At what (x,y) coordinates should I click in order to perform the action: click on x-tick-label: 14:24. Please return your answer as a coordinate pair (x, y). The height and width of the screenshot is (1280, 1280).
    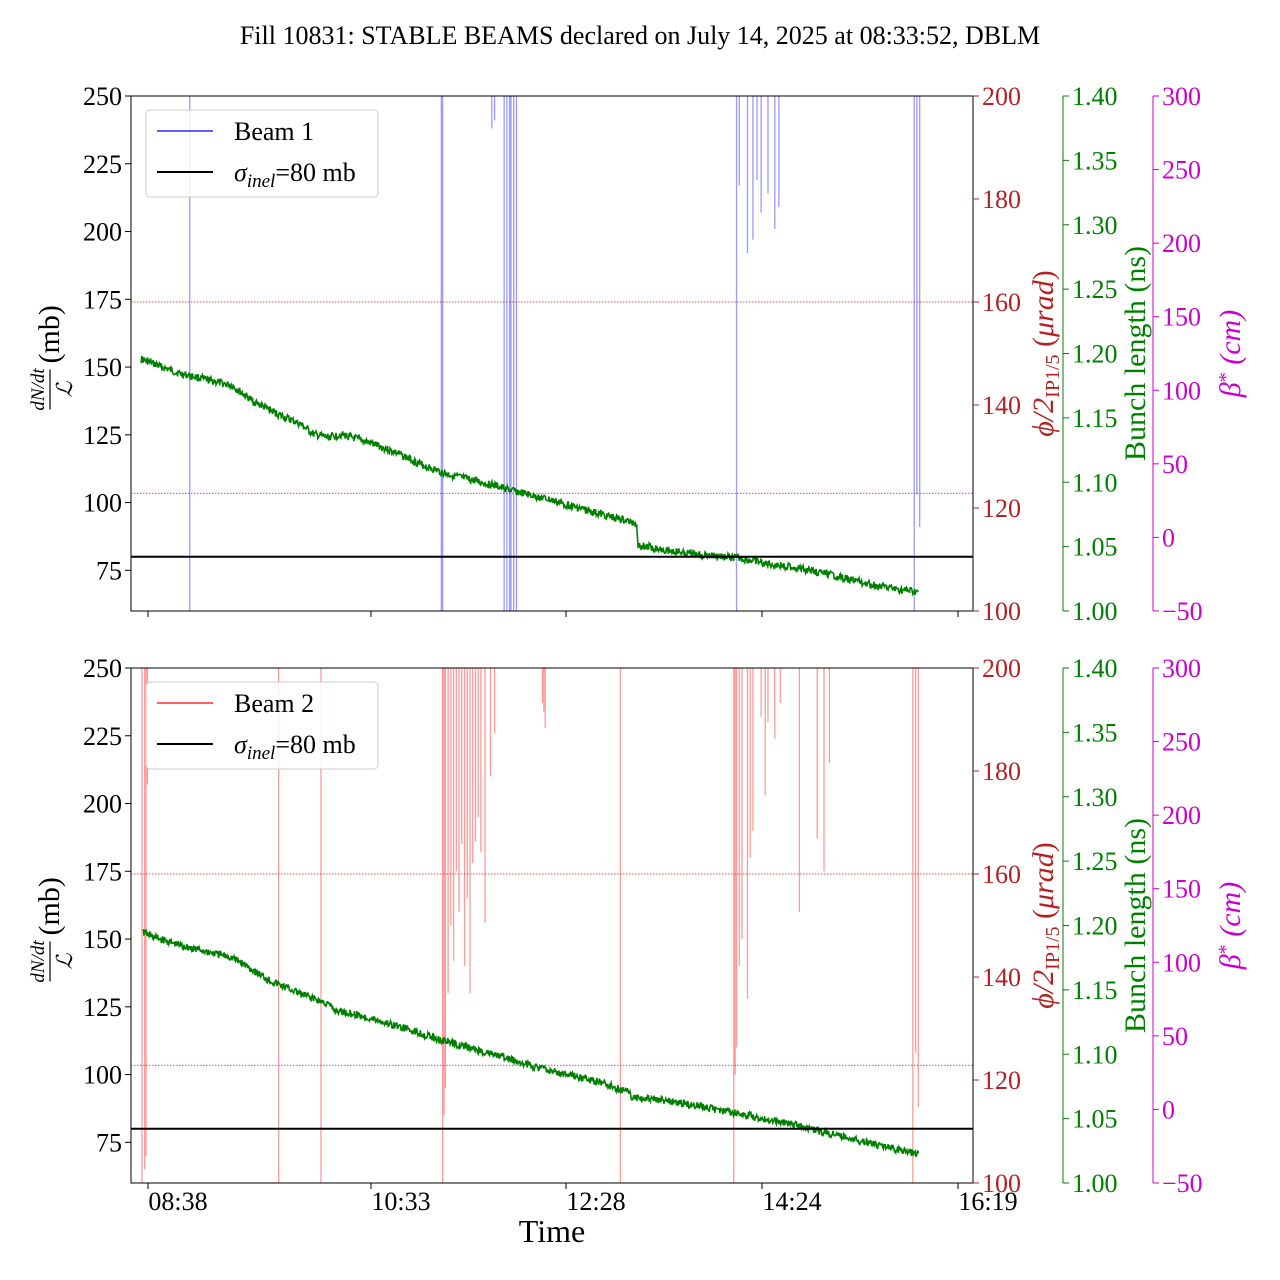
    Looking at the image, I should click on (791, 1201).